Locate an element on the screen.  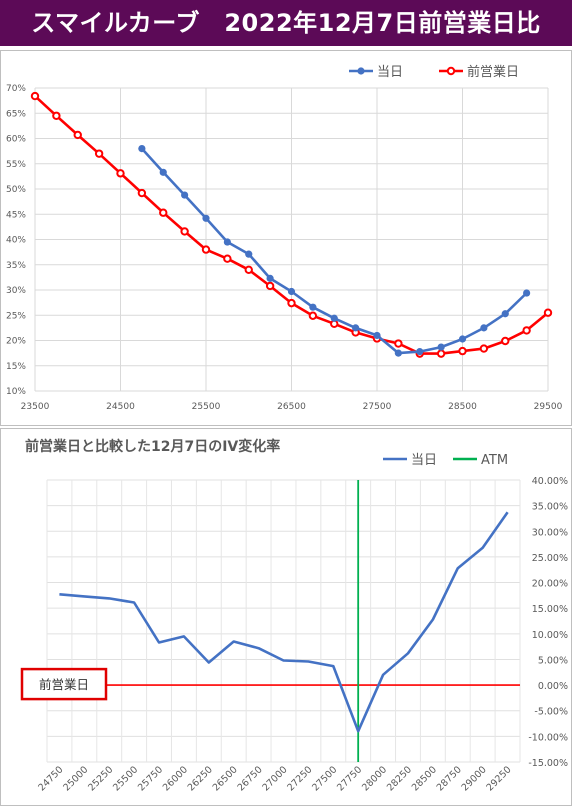
x-tick-label: 28750 is located at coordinates (449, 778).